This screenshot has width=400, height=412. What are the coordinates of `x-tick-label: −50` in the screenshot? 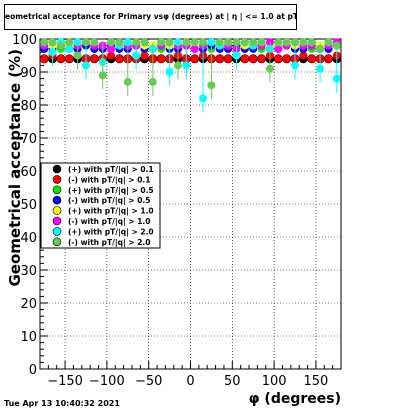 It's located at (148, 381).